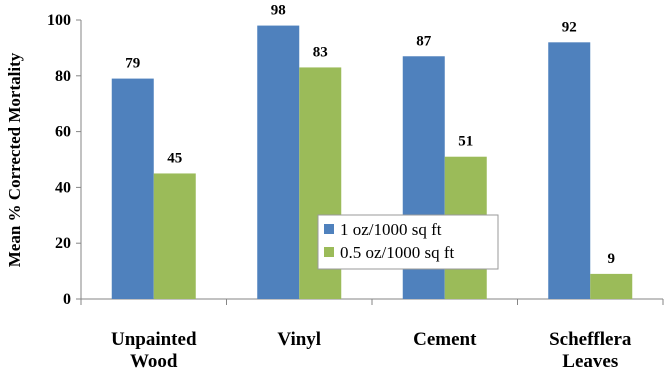 Image resolution: width=665 pixels, height=373 pixels. What do you see at coordinates (63, 132) in the screenshot?
I see `y-tick-label: 60` at bounding box center [63, 132].